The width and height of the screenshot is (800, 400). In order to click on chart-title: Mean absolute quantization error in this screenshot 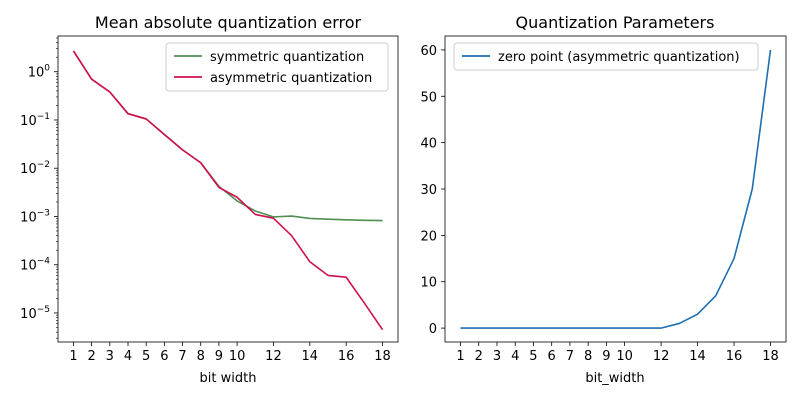, I will do `click(228, 22)`.